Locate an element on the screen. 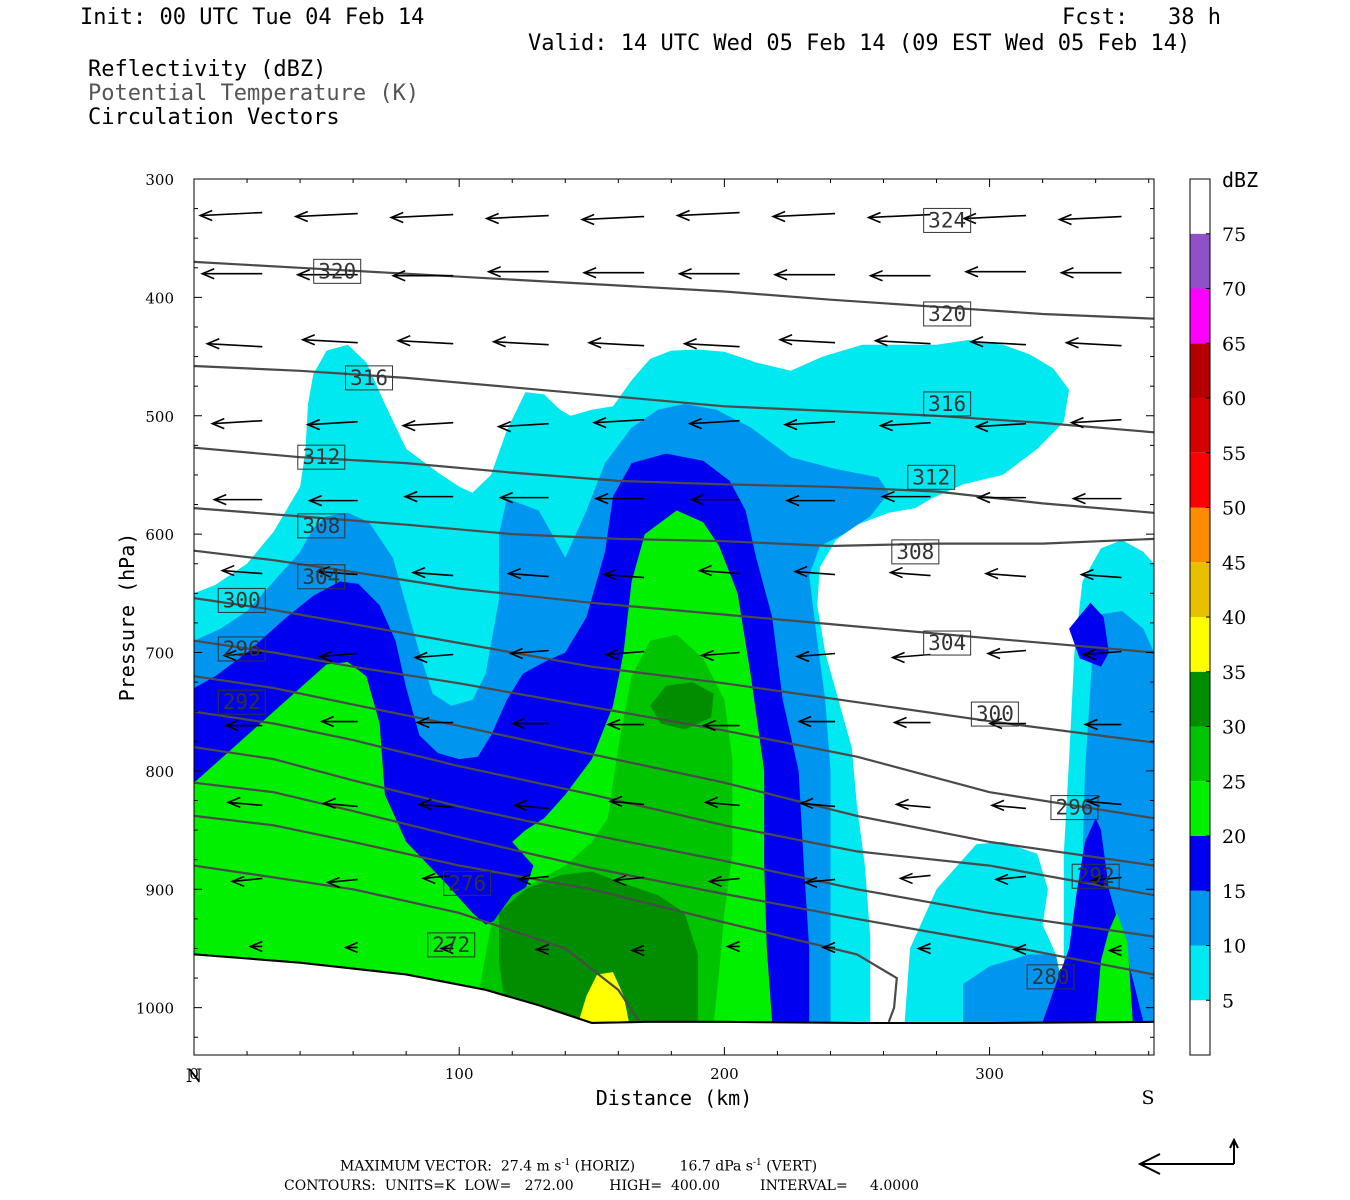 Image resolution: width=1350 pixels, height=1200 pixels. x-end-label-north: N is located at coordinates (194, 1076).